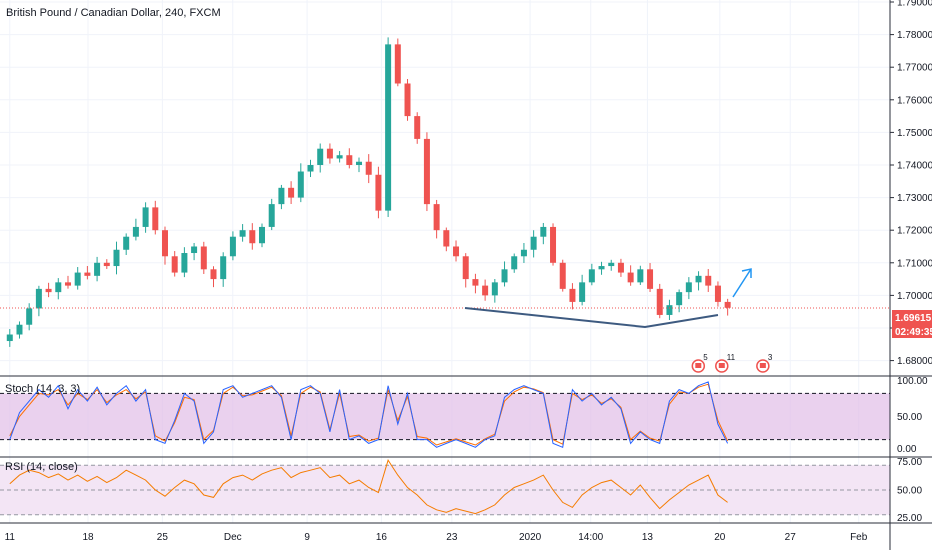 This screenshot has width=932, height=550. Describe the element at coordinates (914, 165) in the screenshot. I see `price-tick-label: 1.74000` at that location.